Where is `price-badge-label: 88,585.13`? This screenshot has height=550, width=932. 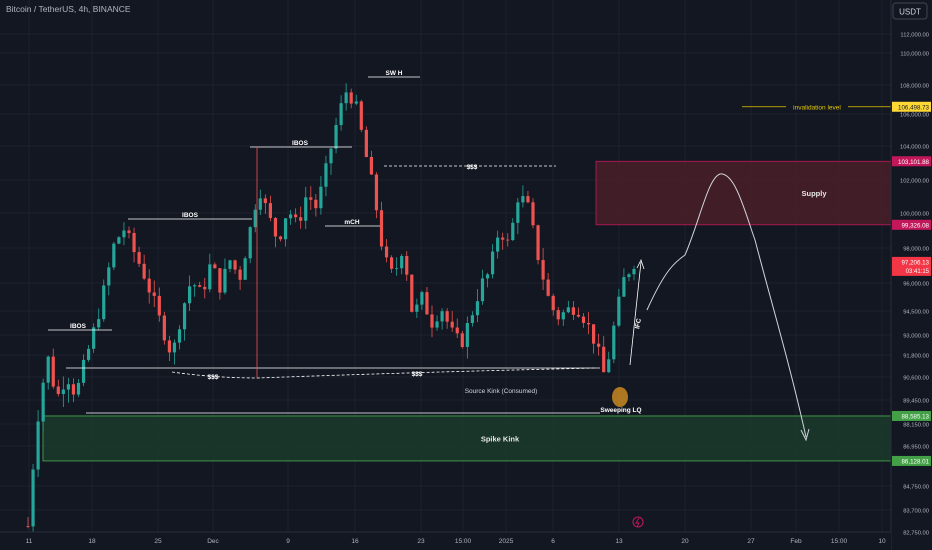
price-badge-label: 88,585.13 is located at coordinates (915, 416).